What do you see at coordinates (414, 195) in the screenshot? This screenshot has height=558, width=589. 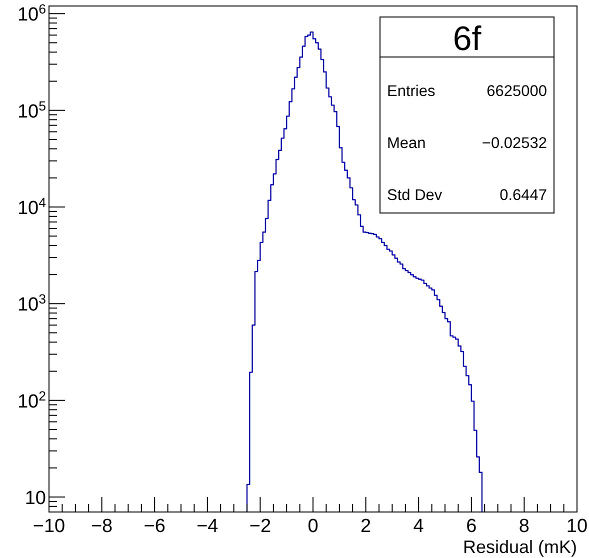 I see `annotation: Std Dev` at bounding box center [414, 195].